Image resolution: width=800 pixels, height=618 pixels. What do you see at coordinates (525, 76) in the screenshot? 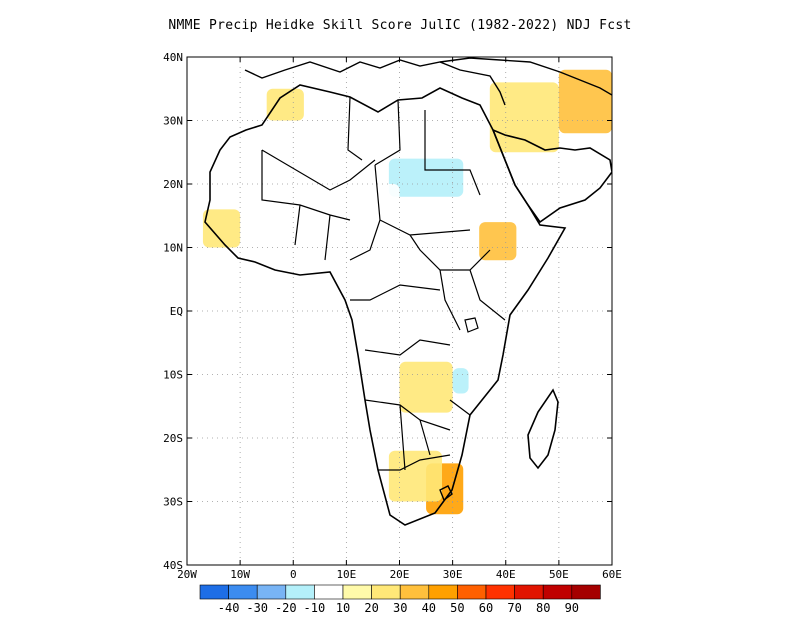
I see `turkey-coastline` at bounding box center [525, 76].